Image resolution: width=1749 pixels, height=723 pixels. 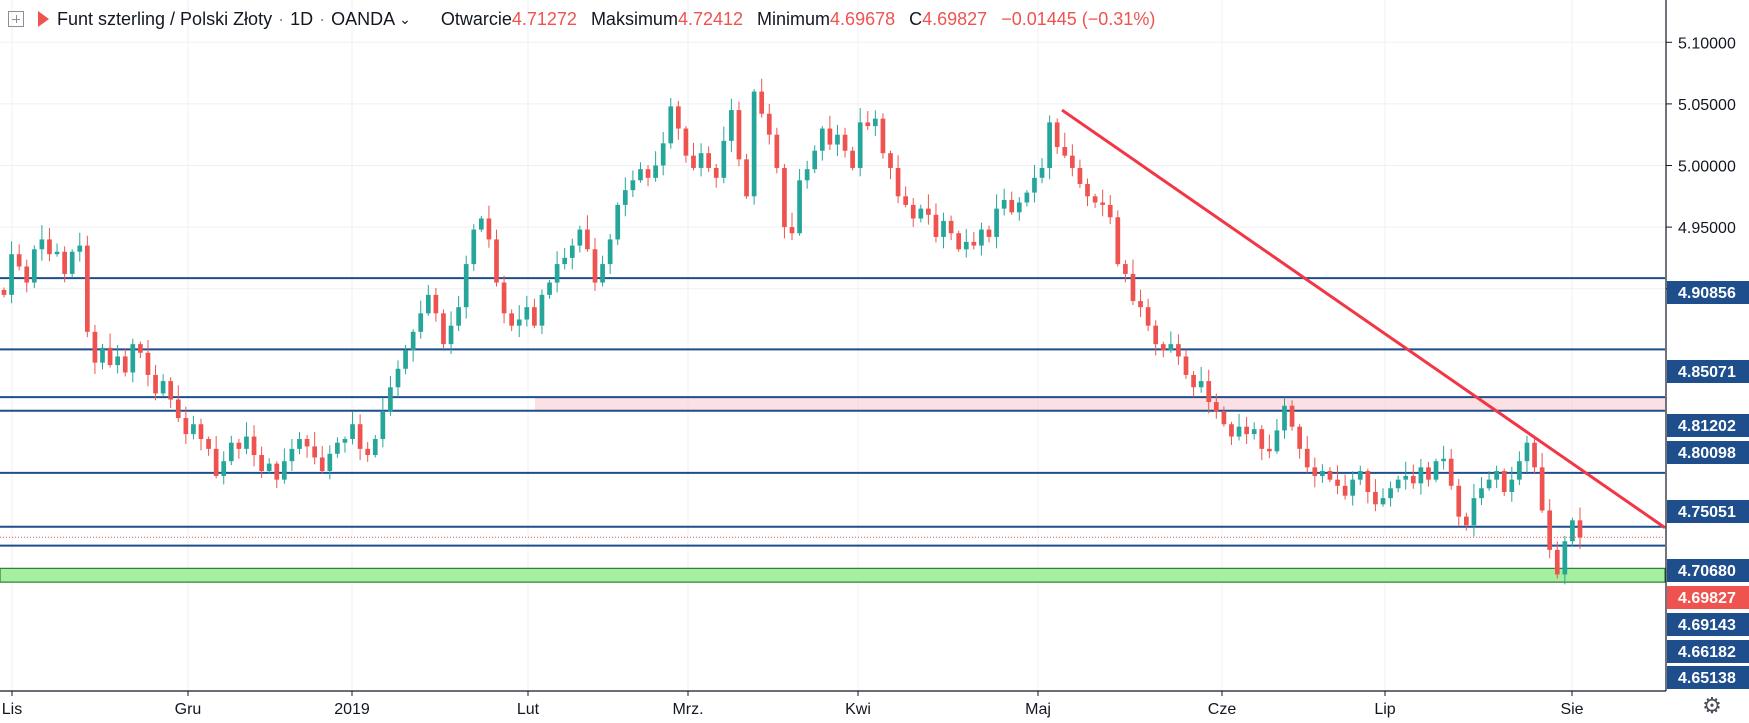 What do you see at coordinates (43, 19) in the screenshot?
I see `flag-icon` at bounding box center [43, 19].